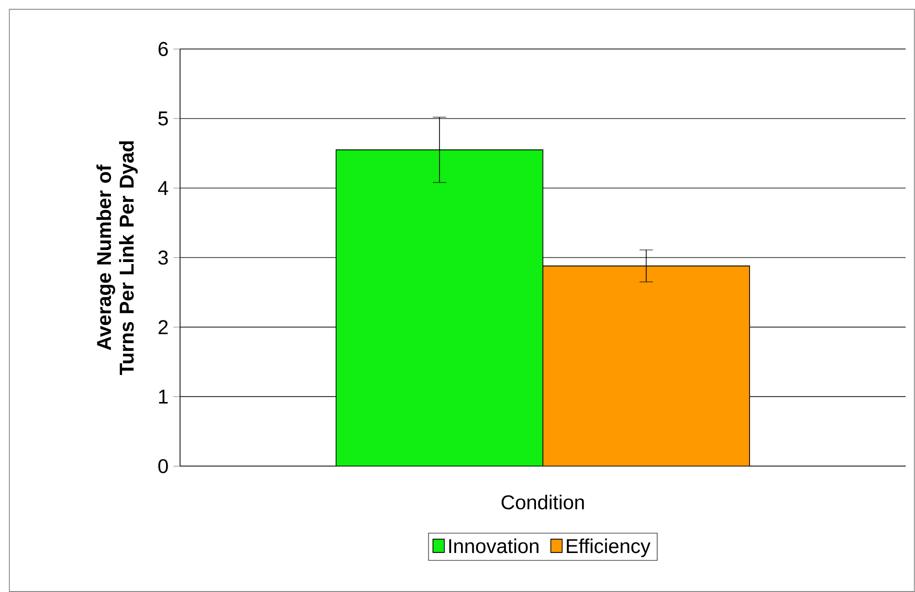 This screenshot has height=592, width=915. I want to click on y-tick-label: 5, so click(163, 118).